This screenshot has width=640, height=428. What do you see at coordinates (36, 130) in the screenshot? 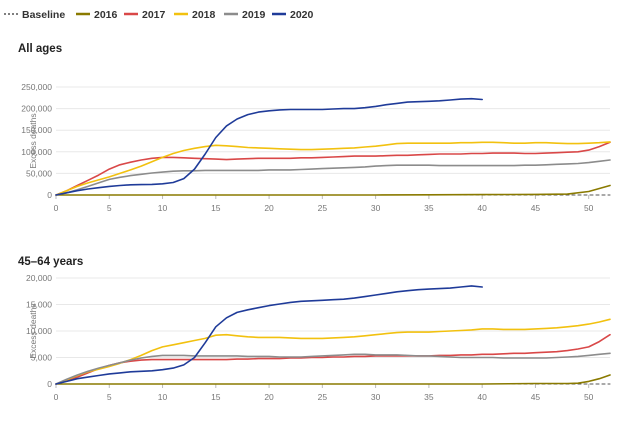
I see `y-tick-label: 150,000` at bounding box center [36, 130].